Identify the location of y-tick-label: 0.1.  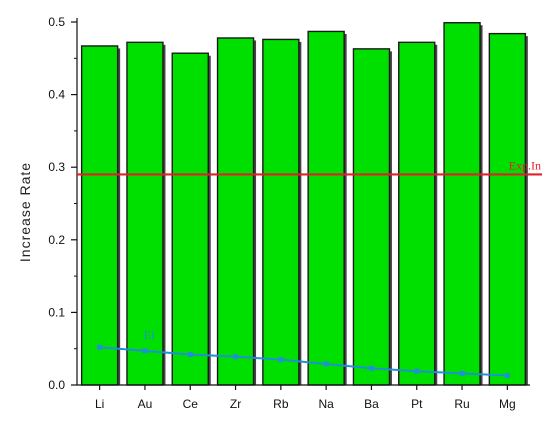
(56, 312).